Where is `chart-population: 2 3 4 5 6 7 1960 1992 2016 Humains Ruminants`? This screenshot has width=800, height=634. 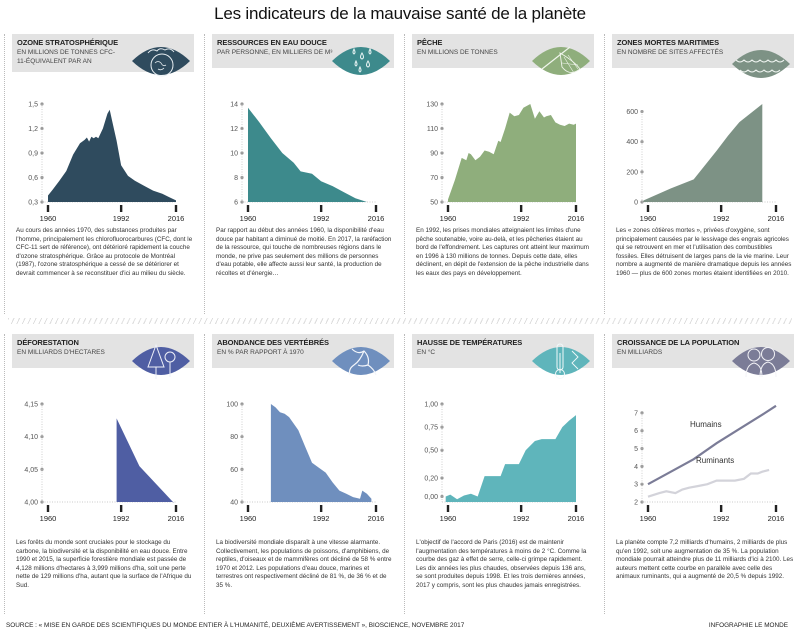 chart-population: 2 3 4 5 6 7 1960 1992 2016 Humains Ruminants is located at coordinates (709, 463).